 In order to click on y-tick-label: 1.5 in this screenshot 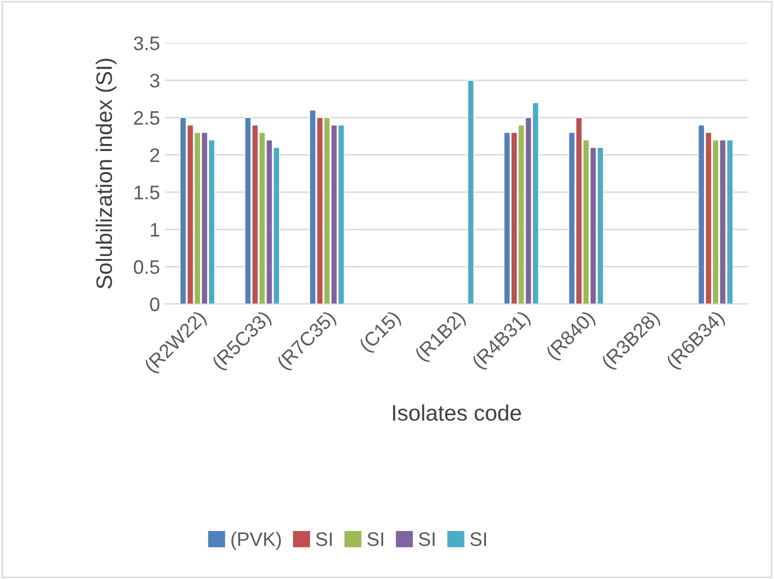, I will do `click(147, 193)`.